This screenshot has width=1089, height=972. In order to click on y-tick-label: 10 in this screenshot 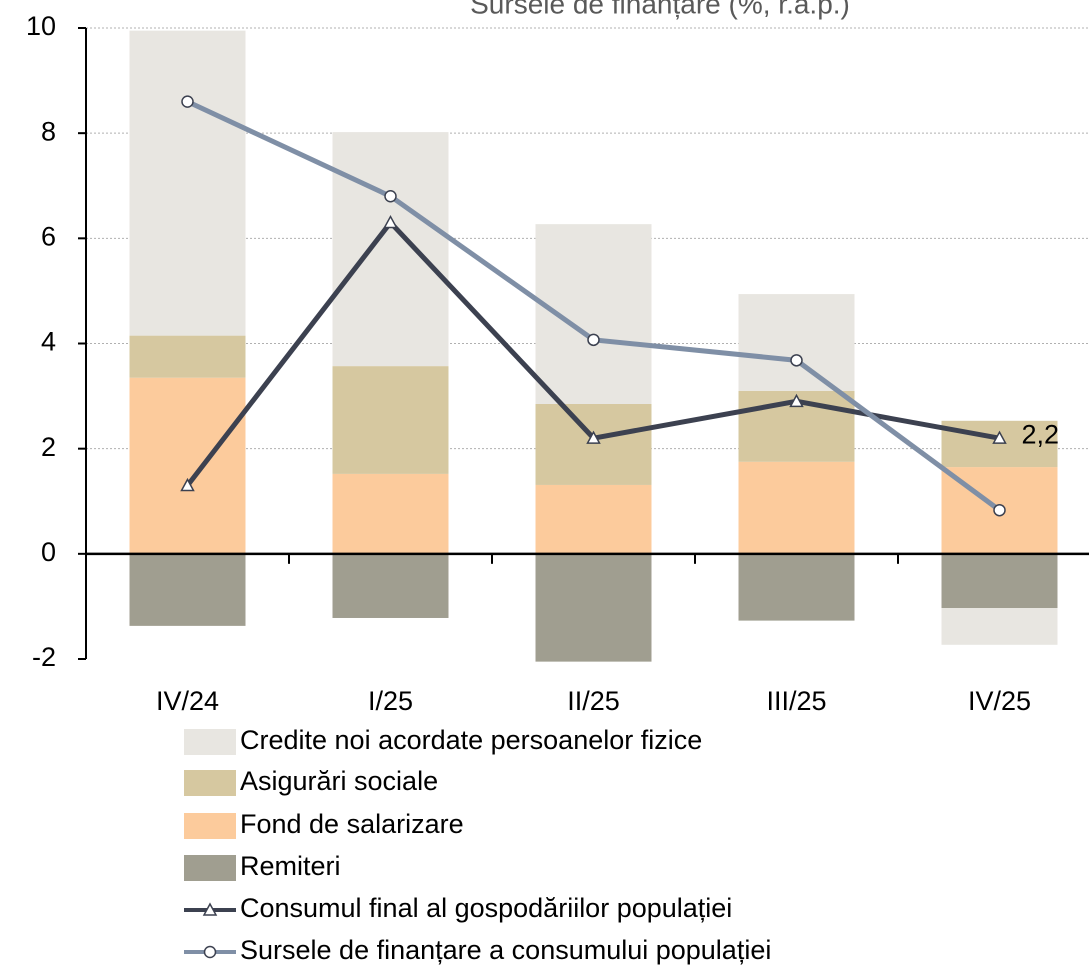, I will do `click(41, 26)`.